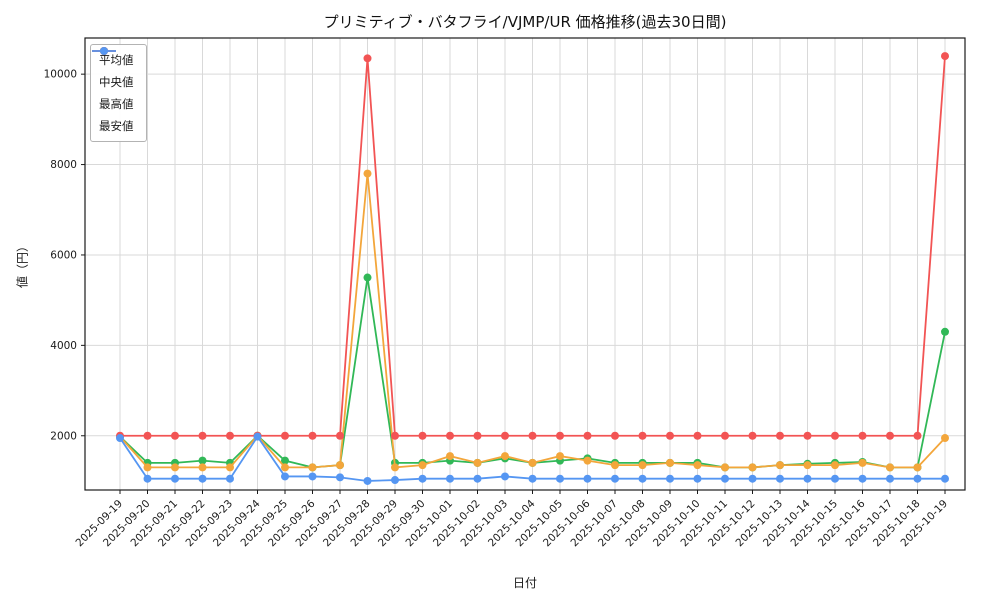  I want to click on y-axis-label: 値（円）, so click(22, 264).